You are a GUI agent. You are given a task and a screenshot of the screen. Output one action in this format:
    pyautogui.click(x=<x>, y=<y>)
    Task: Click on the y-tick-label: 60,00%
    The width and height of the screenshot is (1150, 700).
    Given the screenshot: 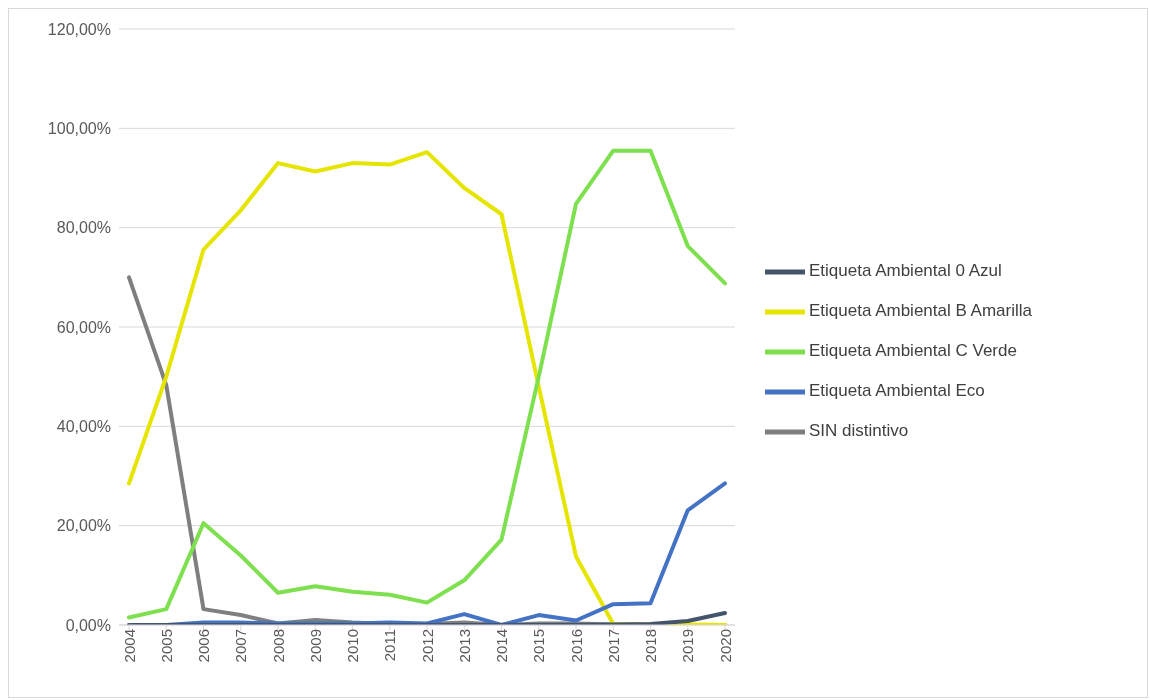 What is the action you would take?
    pyautogui.click(x=83, y=327)
    